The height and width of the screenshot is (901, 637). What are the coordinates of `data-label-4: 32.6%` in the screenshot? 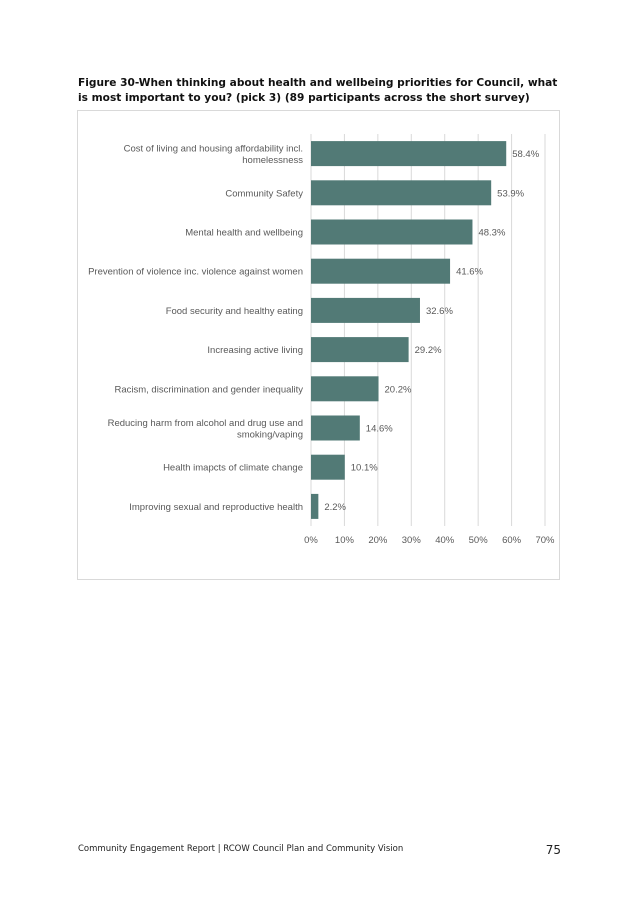 It's located at (439, 311).